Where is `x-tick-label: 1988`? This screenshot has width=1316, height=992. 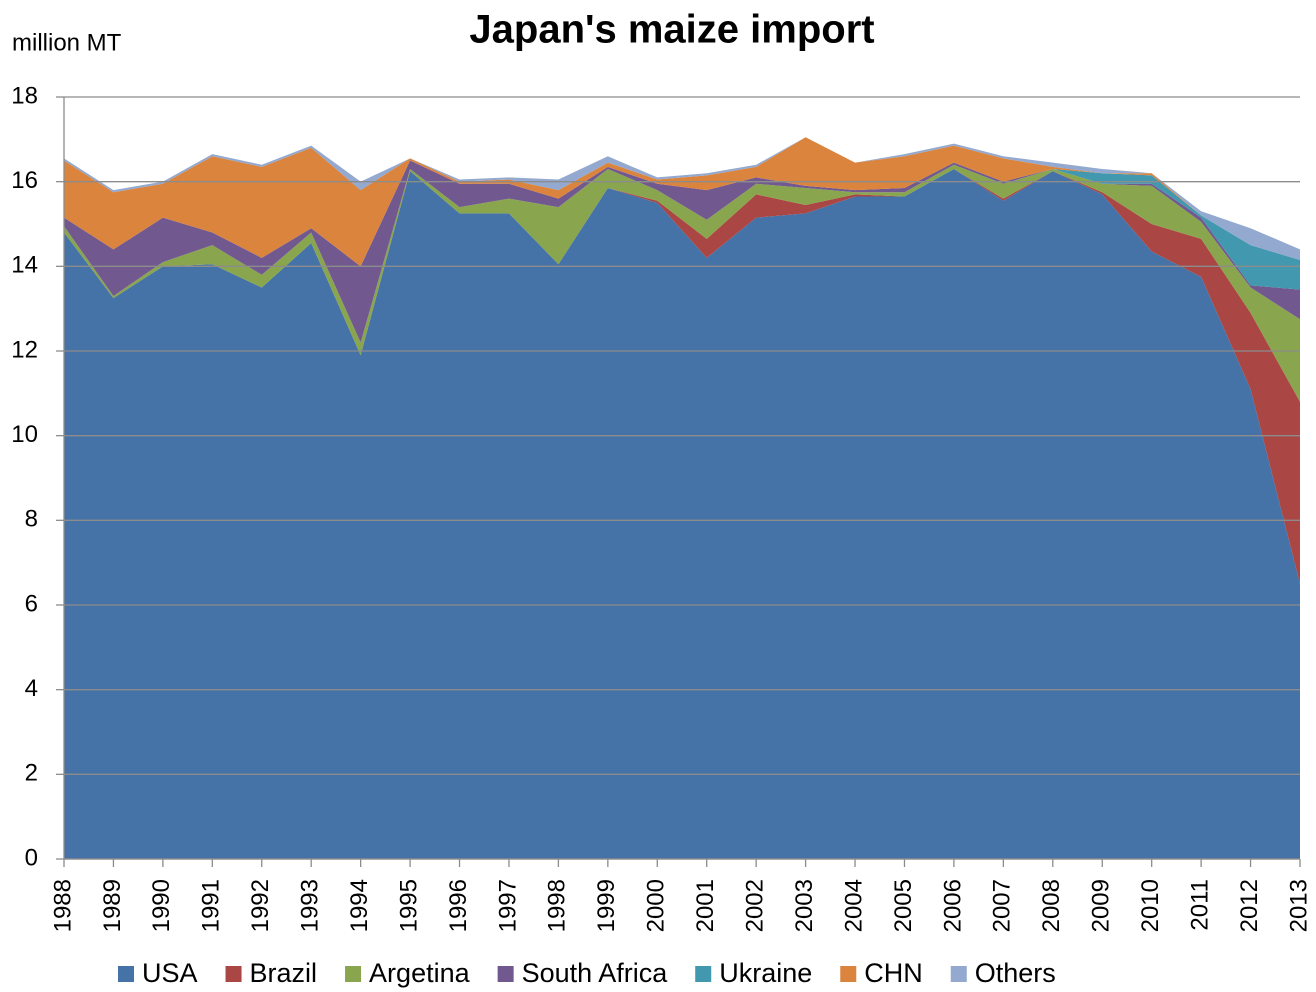
x-tick-label: 1988 is located at coordinates (62, 905).